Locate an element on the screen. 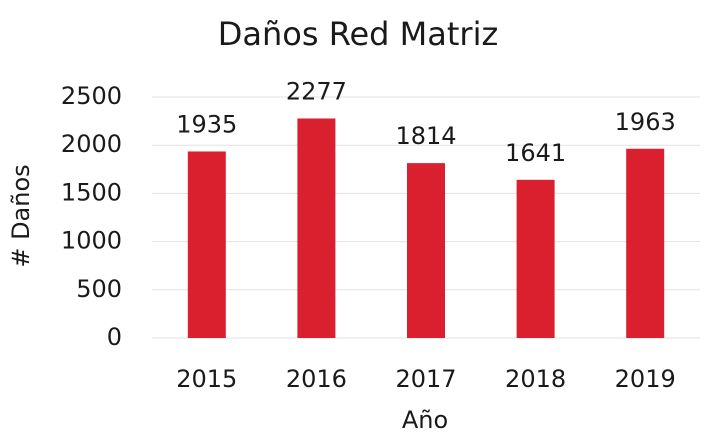 The image size is (708, 435). data-label: 1814 is located at coordinates (425, 136).